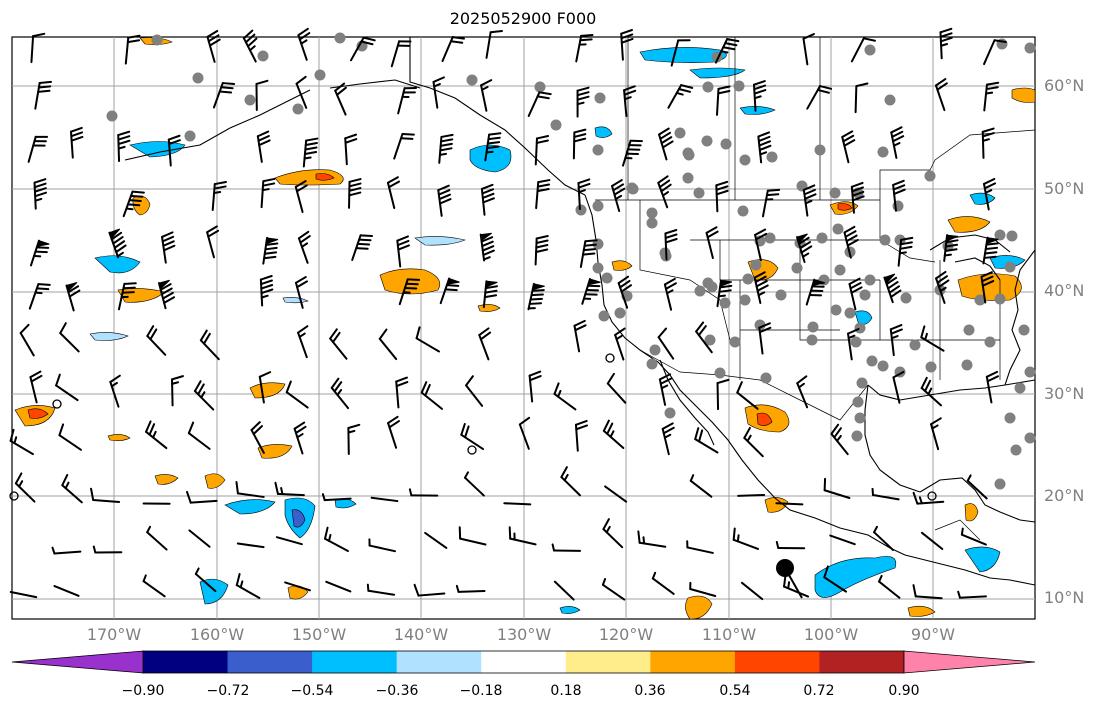 The image size is (1105, 712). What do you see at coordinates (729, 634) in the screenshot?
I see `lon-label-110w: 110°W` at bounding box center [729, 634].